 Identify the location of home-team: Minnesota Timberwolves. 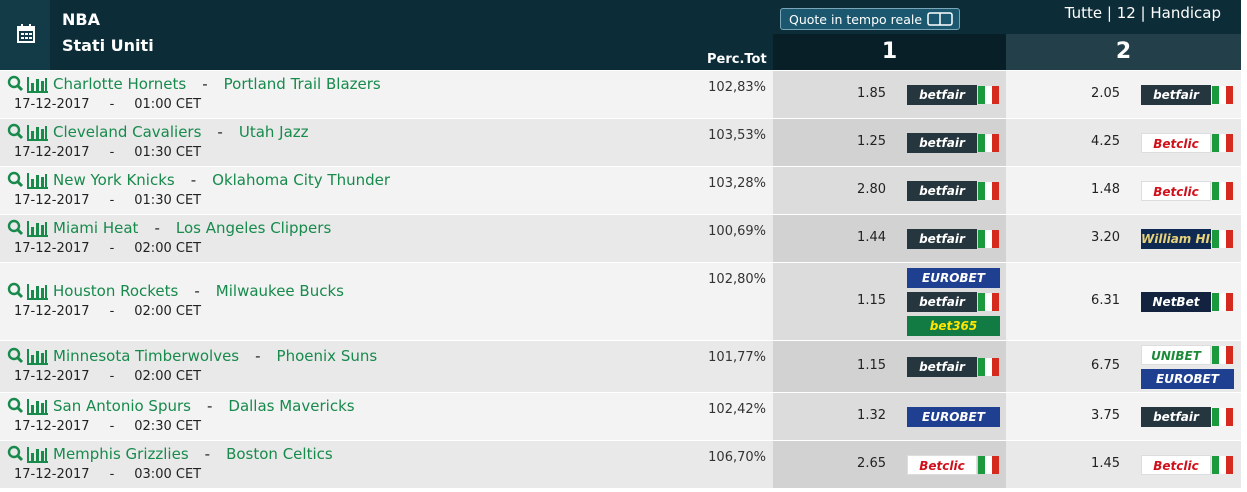
(146, 356).